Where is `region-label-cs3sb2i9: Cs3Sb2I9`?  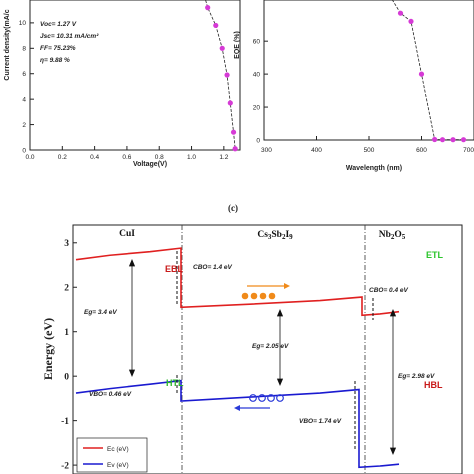 region-label-cs3sb2i9: Cs3Sb2I9 is located at coordinates (275, 235).